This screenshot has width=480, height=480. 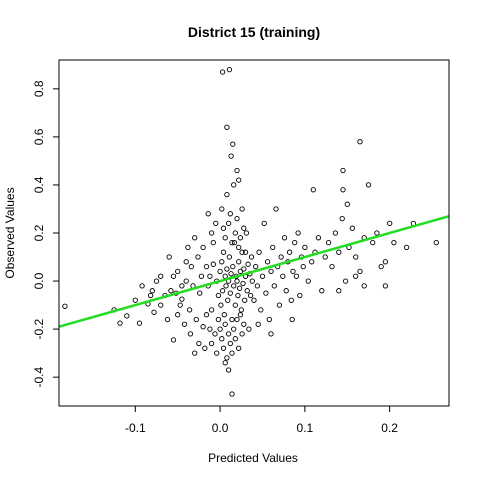 I want to click on x-axis-label: Predicted Values, so click(x=253, y=458).